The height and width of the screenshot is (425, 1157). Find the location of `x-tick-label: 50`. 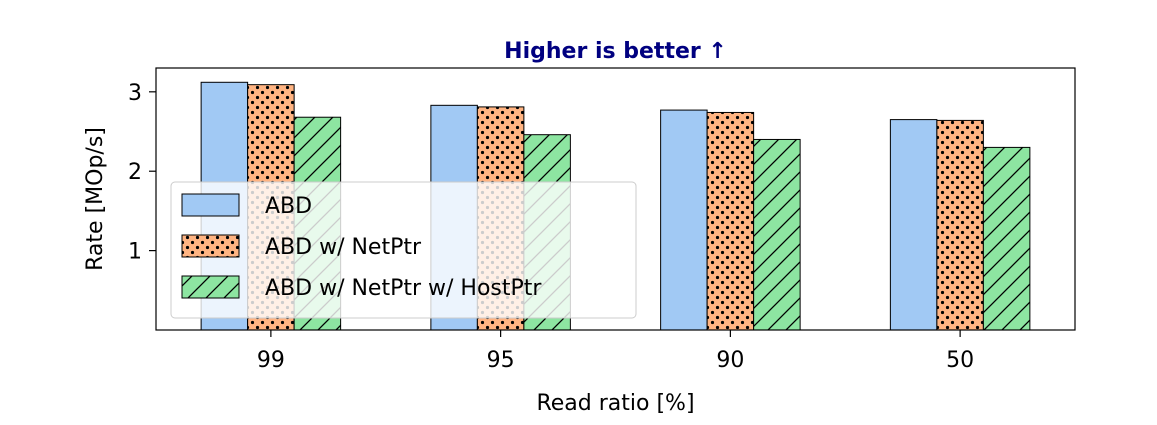

x-tick-label: 50 is located at coordinates (960, 360).